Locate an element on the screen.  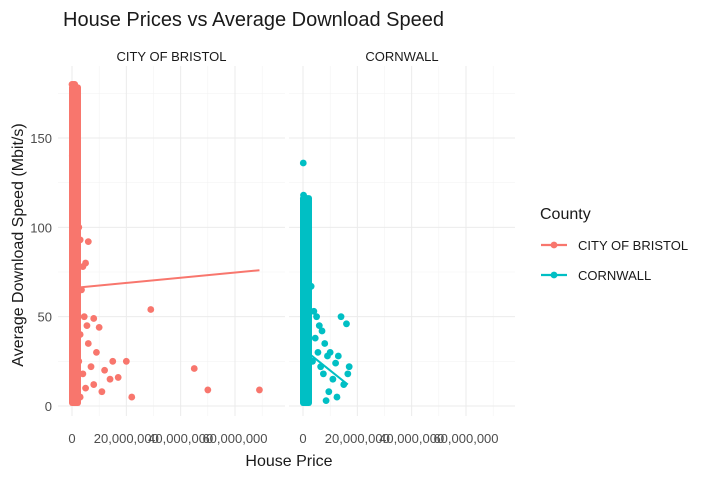
legend-item: CITY OF BRISTOL is located at coordinates (614, 245).